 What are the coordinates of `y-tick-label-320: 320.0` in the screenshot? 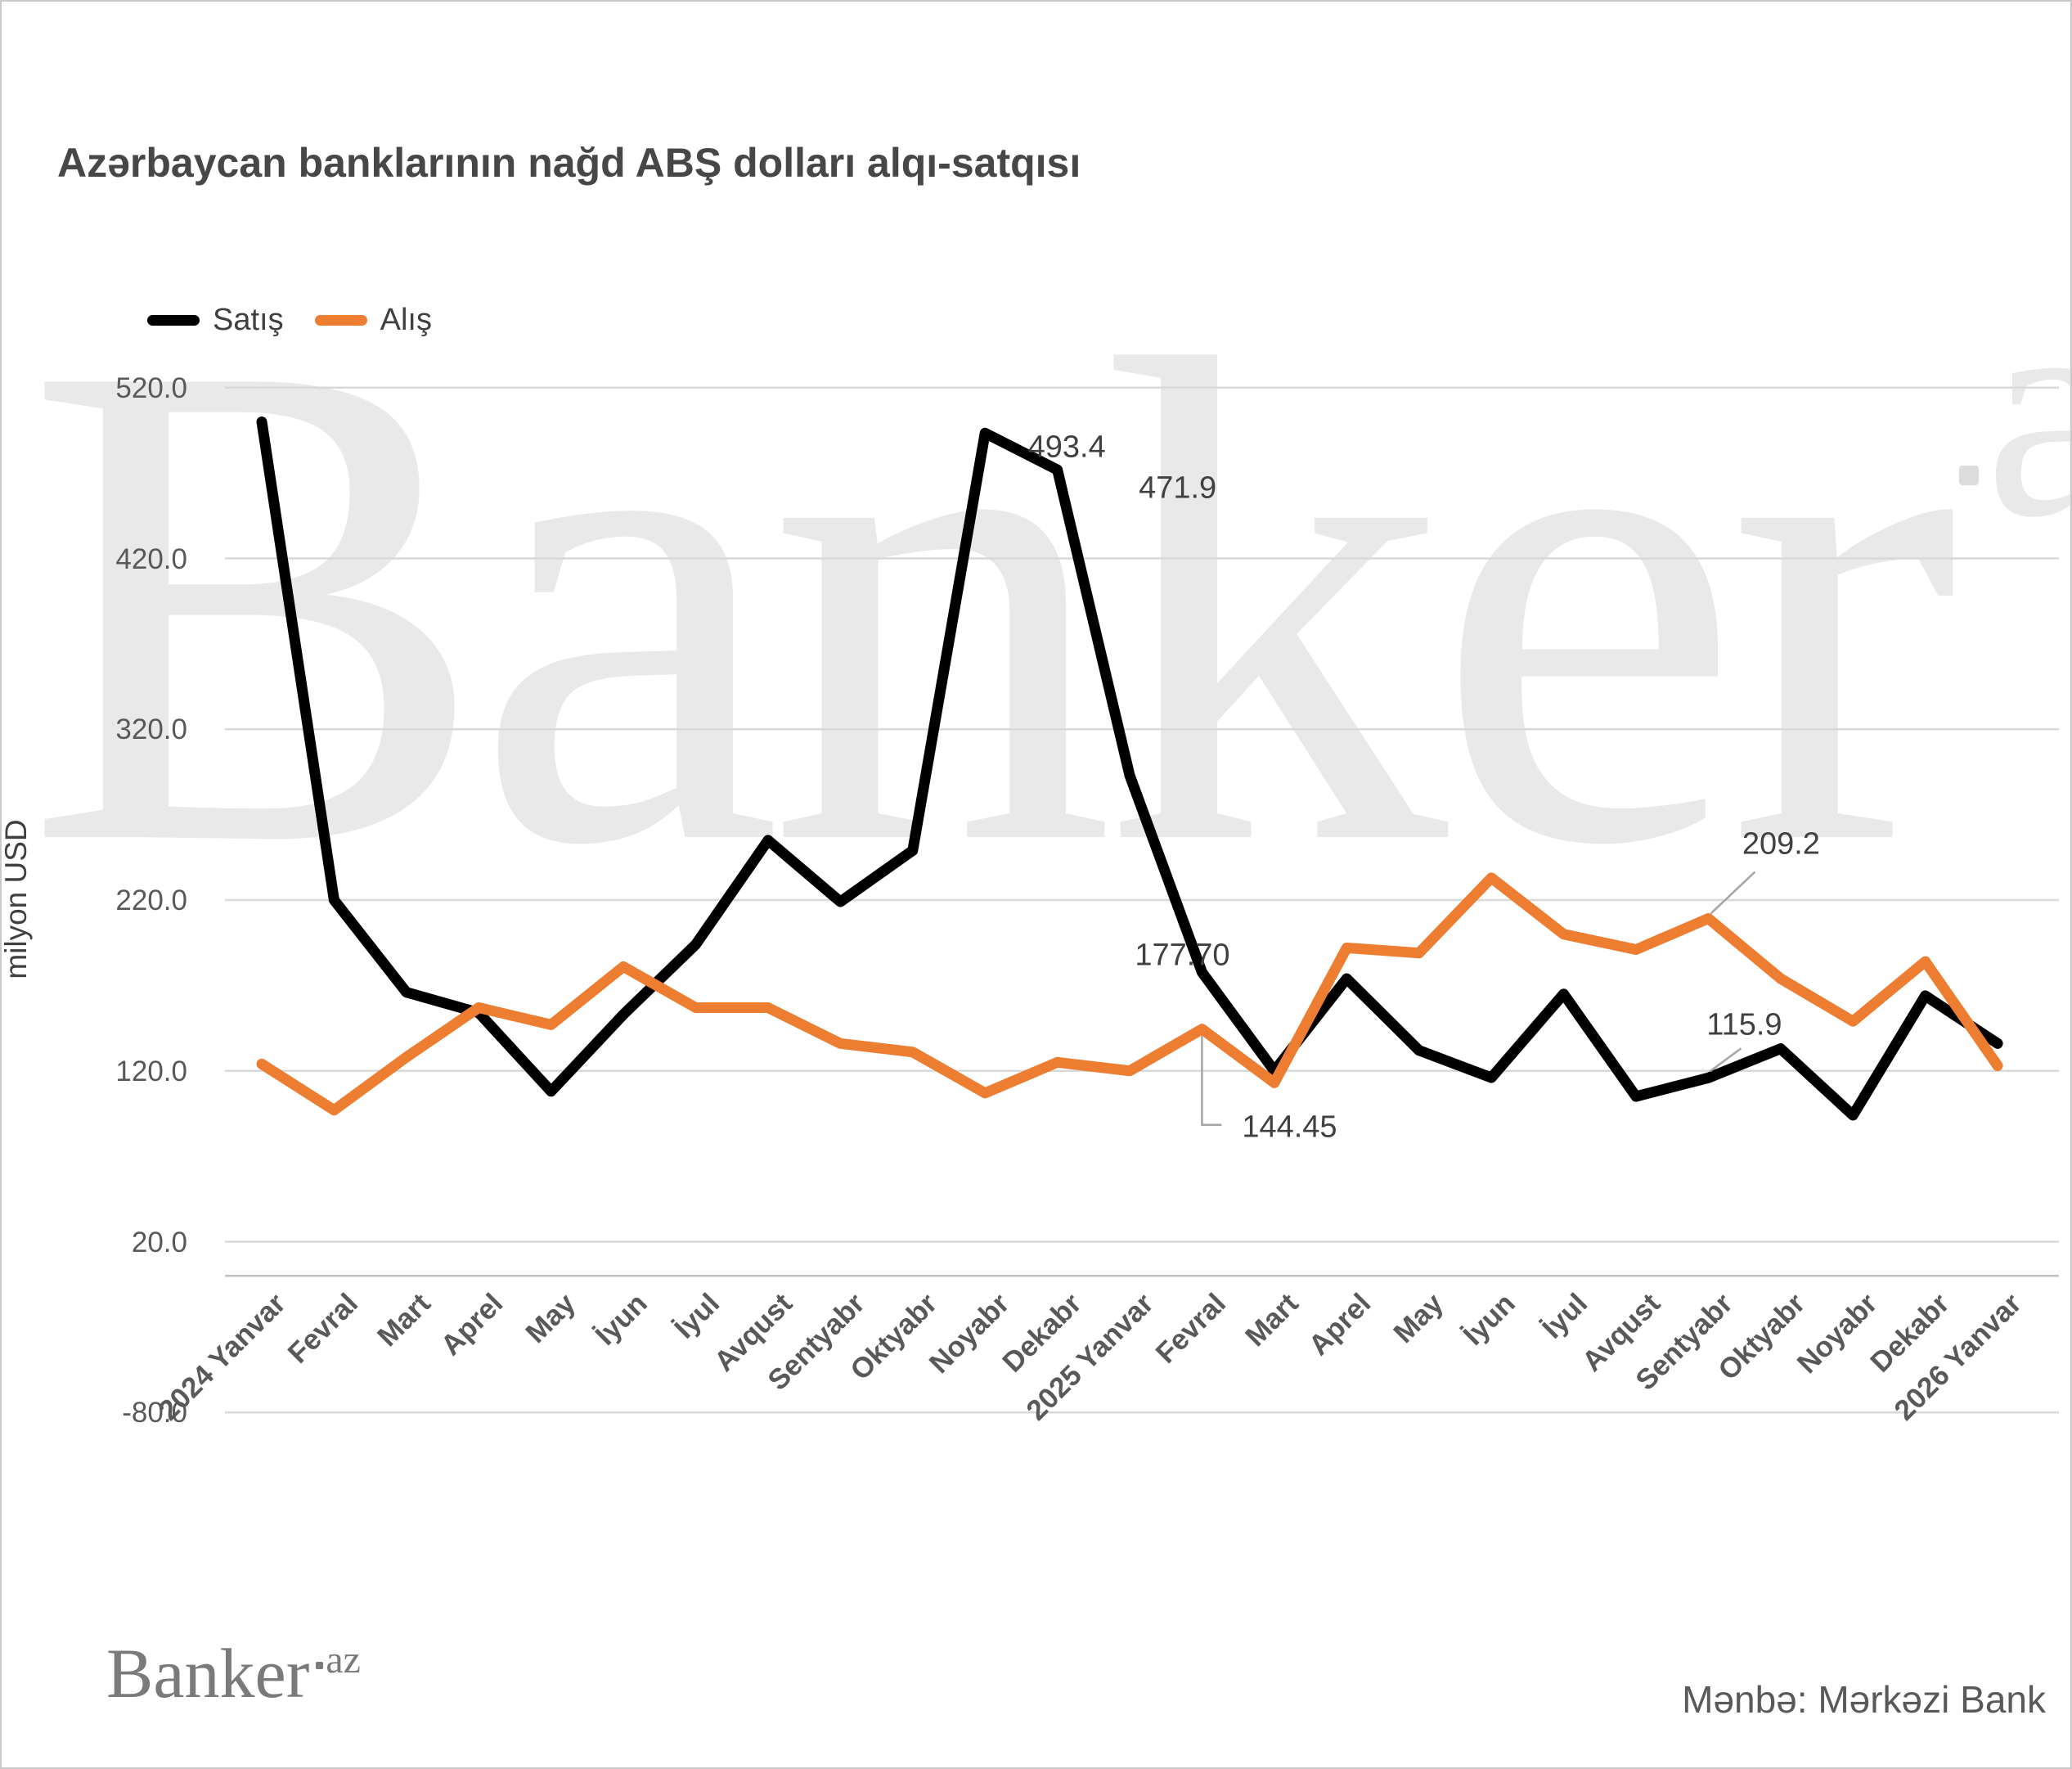 It's located at (151, 729).